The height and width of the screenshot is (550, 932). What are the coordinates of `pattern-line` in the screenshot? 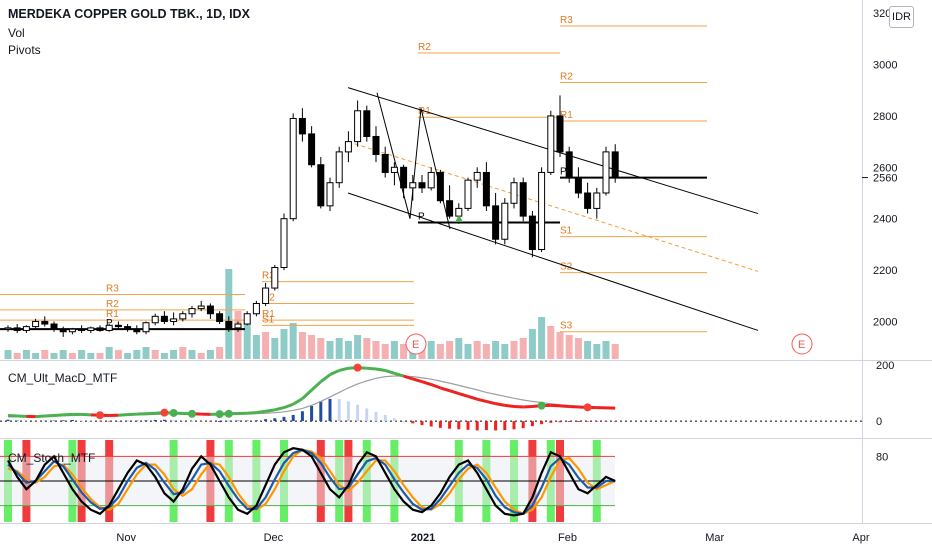 It's located at (413, 161).